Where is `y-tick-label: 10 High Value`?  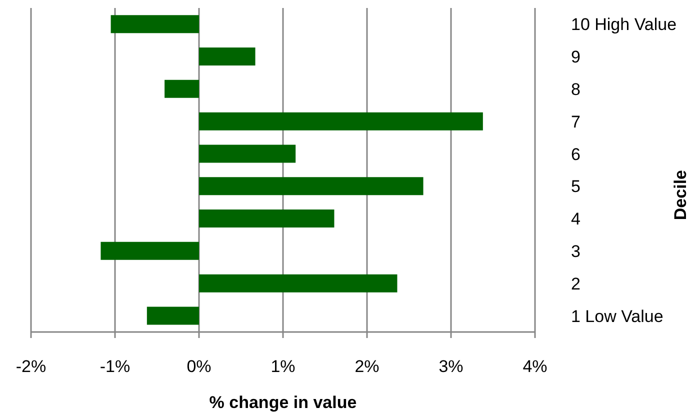
y-tick-label: 10 High Value is located at coordinates (624, 24).